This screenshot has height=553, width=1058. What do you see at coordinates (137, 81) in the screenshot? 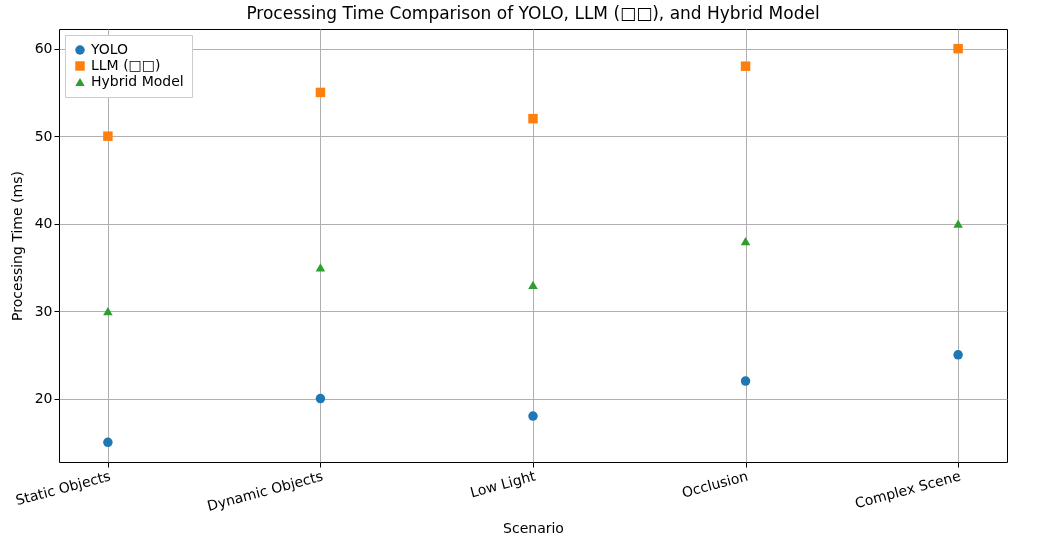
I see `legend-label: Hybrid Model` at bounding box center [137, 81].